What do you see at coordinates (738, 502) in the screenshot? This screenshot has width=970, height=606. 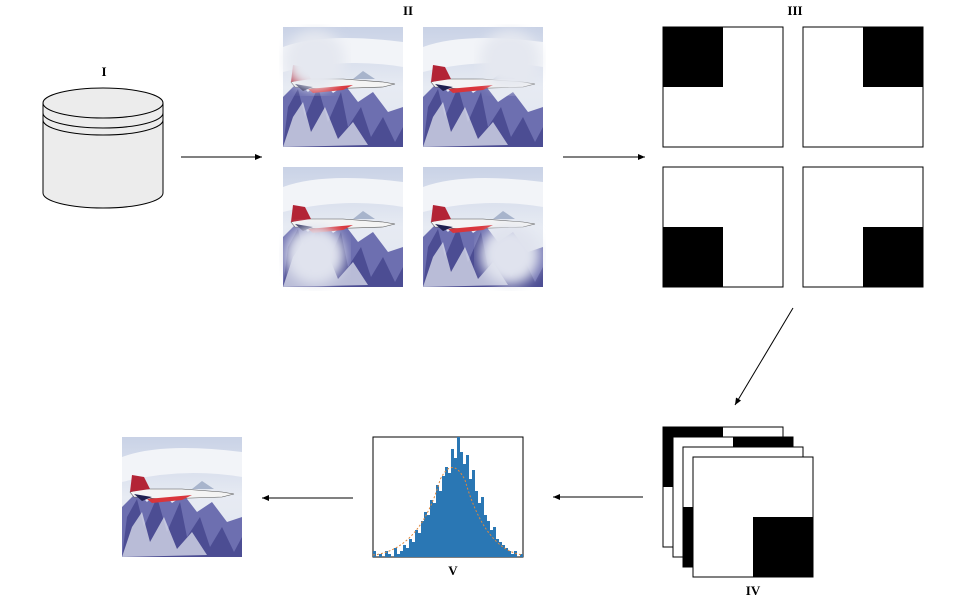 I see `mask-stack` at bounding box center [738, 502].